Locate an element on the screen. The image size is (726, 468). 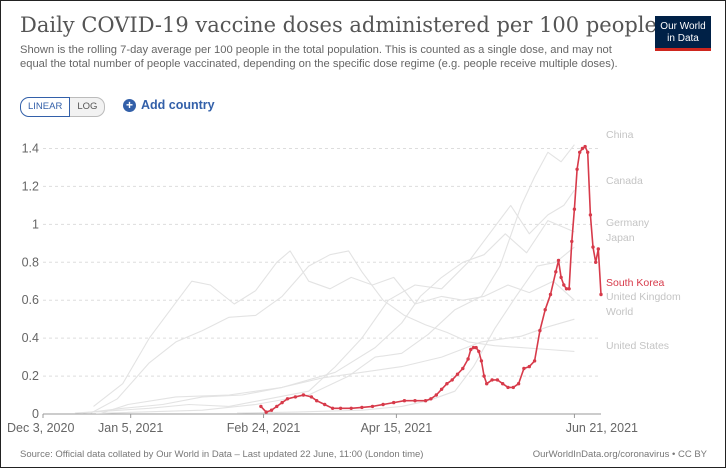
series-label: United States is located at coordinates (637, 346).